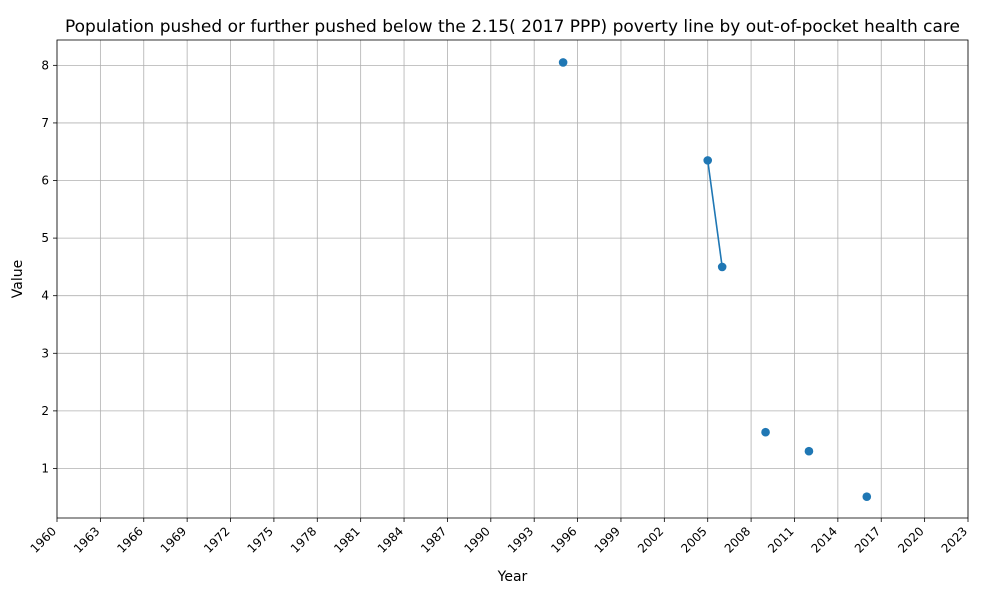 The image size is (1000, 604). Describe the element at coordinates (45, 123) in the screenshot. I see `y-tick-label: 7` at that location.